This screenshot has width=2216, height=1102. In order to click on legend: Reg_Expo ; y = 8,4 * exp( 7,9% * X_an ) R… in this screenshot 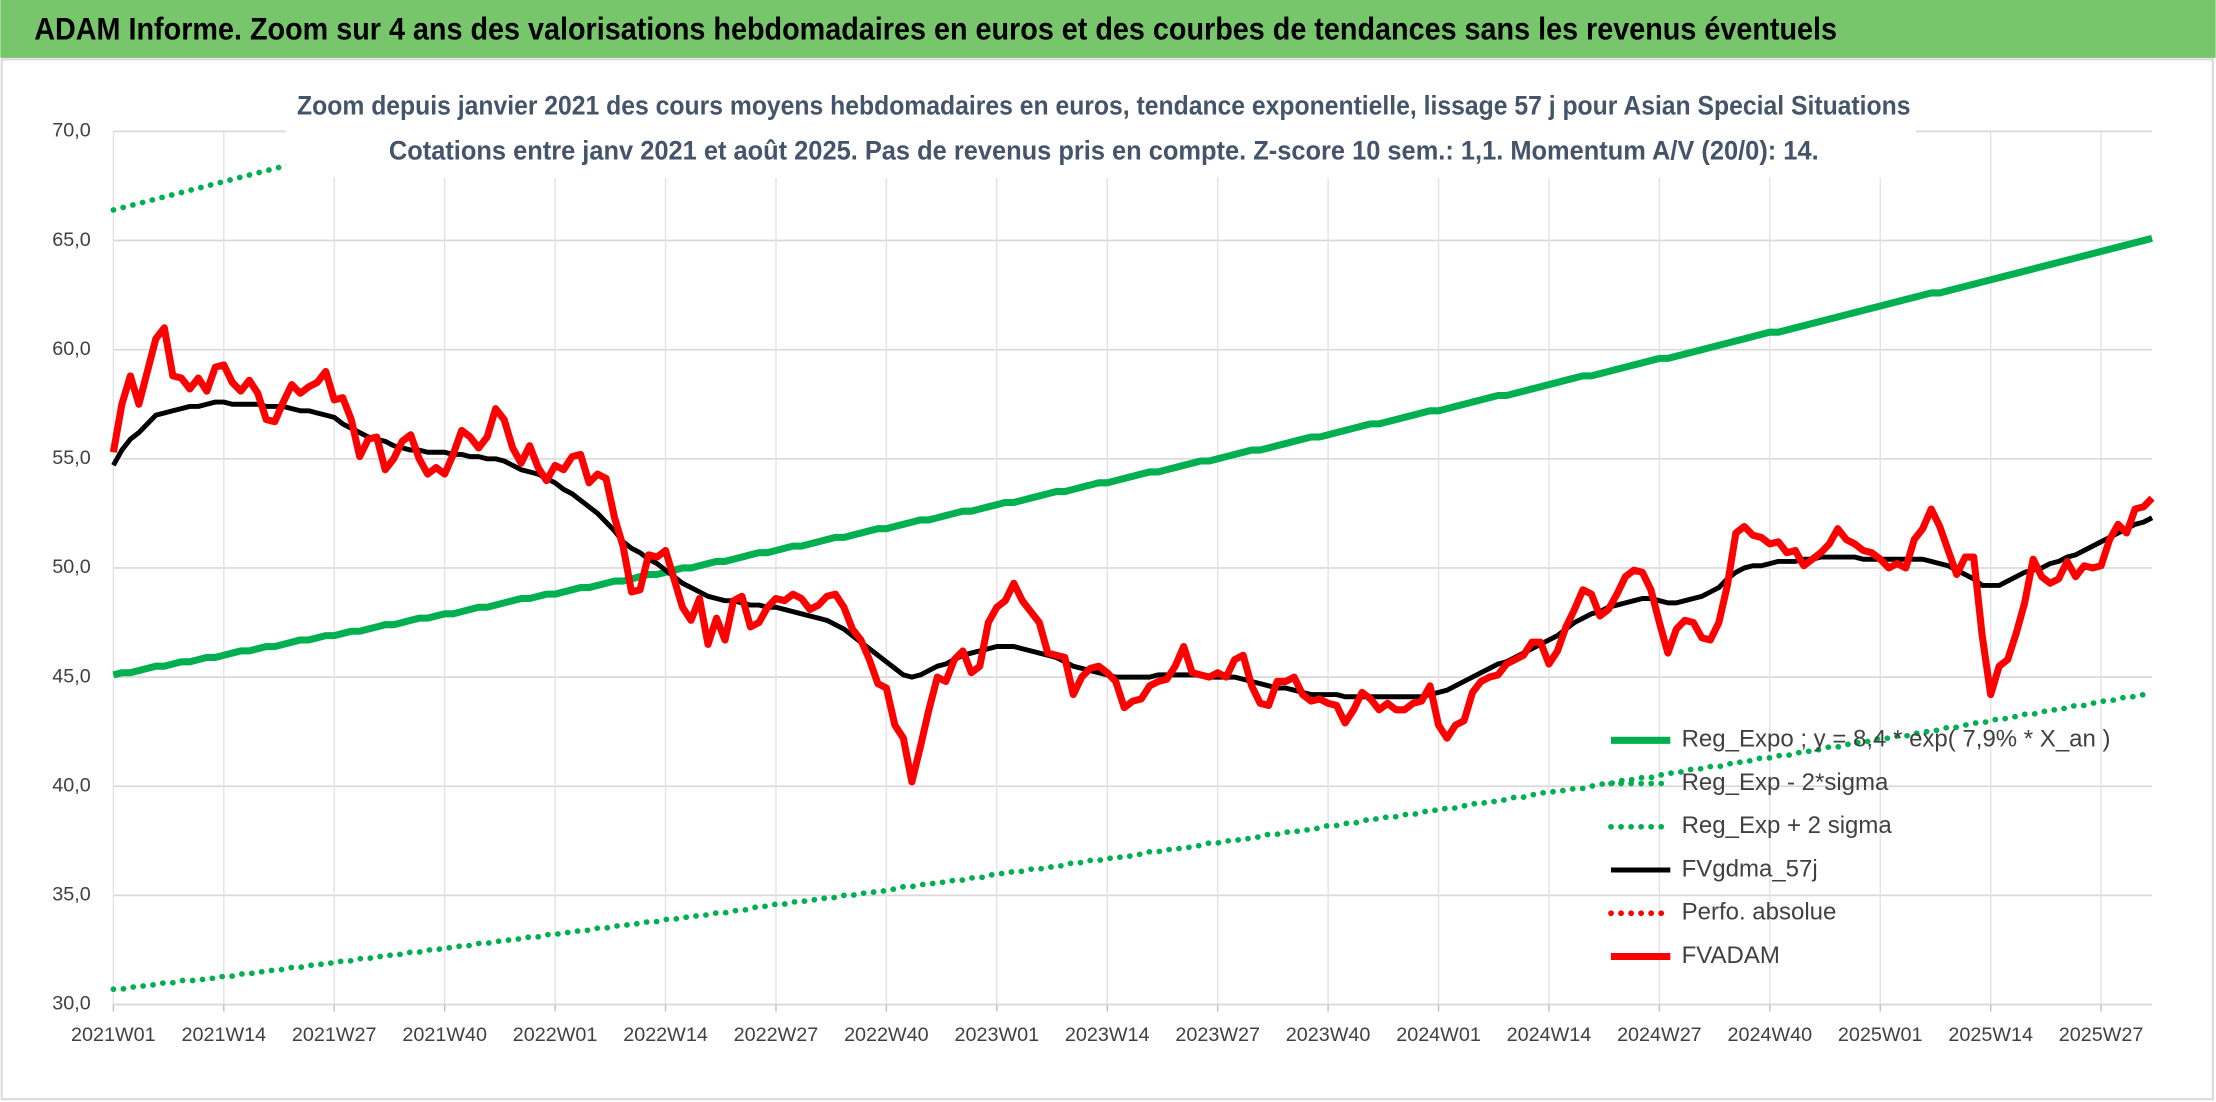, I will do `click(1859, 847)`.